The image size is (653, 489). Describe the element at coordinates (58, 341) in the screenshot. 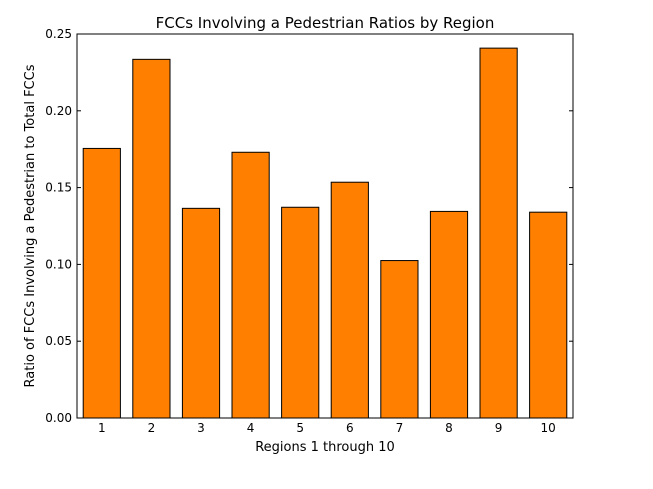

I see `y-tick-label: 0.05` at that location.